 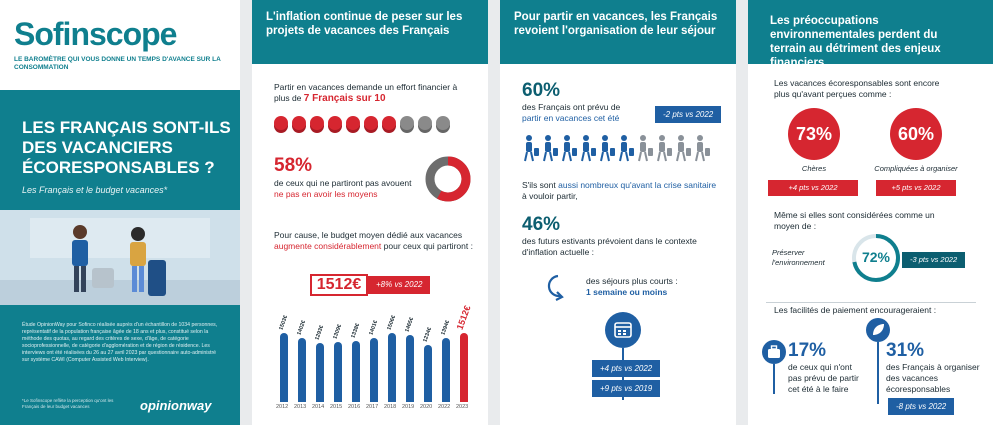 What do you see at coordinates (338, 331) in the screenshot?
I see `bar-label-2015: 1309€` at bounding box center [338, 331].